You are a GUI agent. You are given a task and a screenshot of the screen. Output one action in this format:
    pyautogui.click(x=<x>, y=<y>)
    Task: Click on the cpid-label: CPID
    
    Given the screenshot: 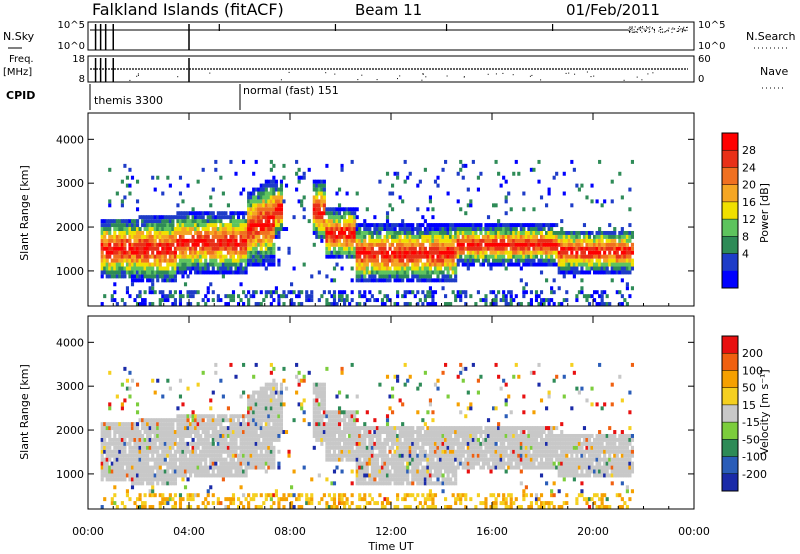 What is the action you would take?
    pyautogui.click(x=20, y=95)
    